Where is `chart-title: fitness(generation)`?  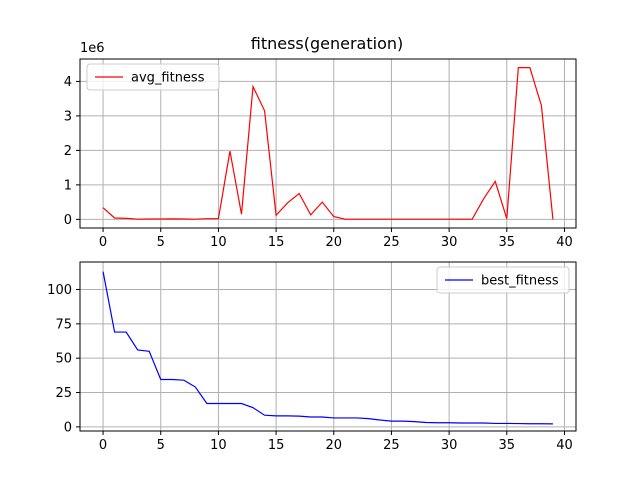 chart-title: fitness(generation) is located at coordinates (327, 43).